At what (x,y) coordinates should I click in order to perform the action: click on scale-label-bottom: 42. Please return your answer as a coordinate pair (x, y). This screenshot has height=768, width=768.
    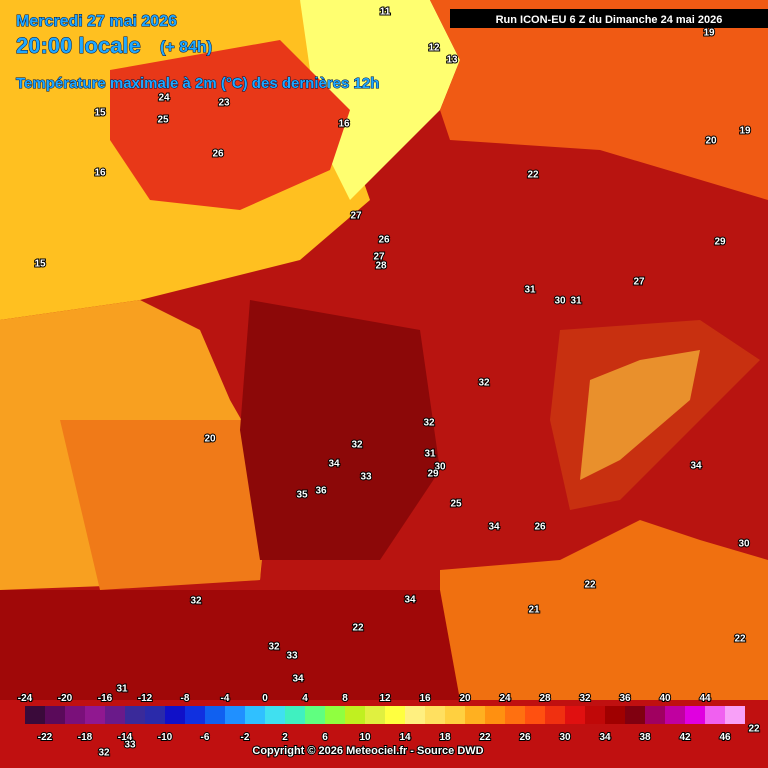
    Looking at the image, I should click on (685, 737).